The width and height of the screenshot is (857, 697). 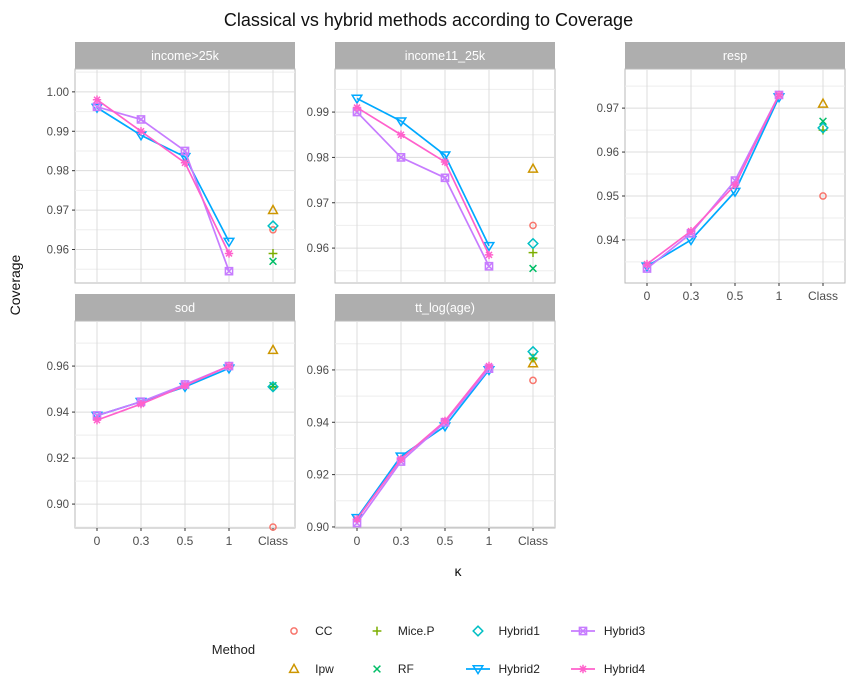 What do you see at coordinates (624, 630) in the screenshot?
I see `legend-label-hybrid3: Hybrid3` at bounding box center [624, 630].